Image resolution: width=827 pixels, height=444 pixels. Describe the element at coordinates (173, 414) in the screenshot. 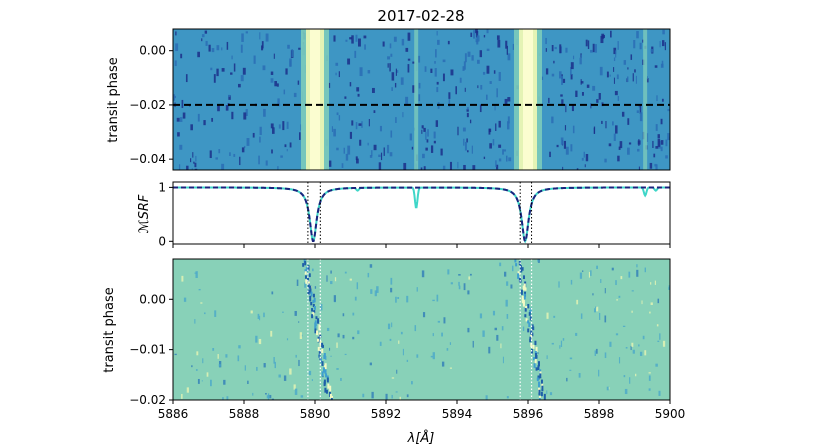

I see `panel-3-xtick-label: 5886` at that location.